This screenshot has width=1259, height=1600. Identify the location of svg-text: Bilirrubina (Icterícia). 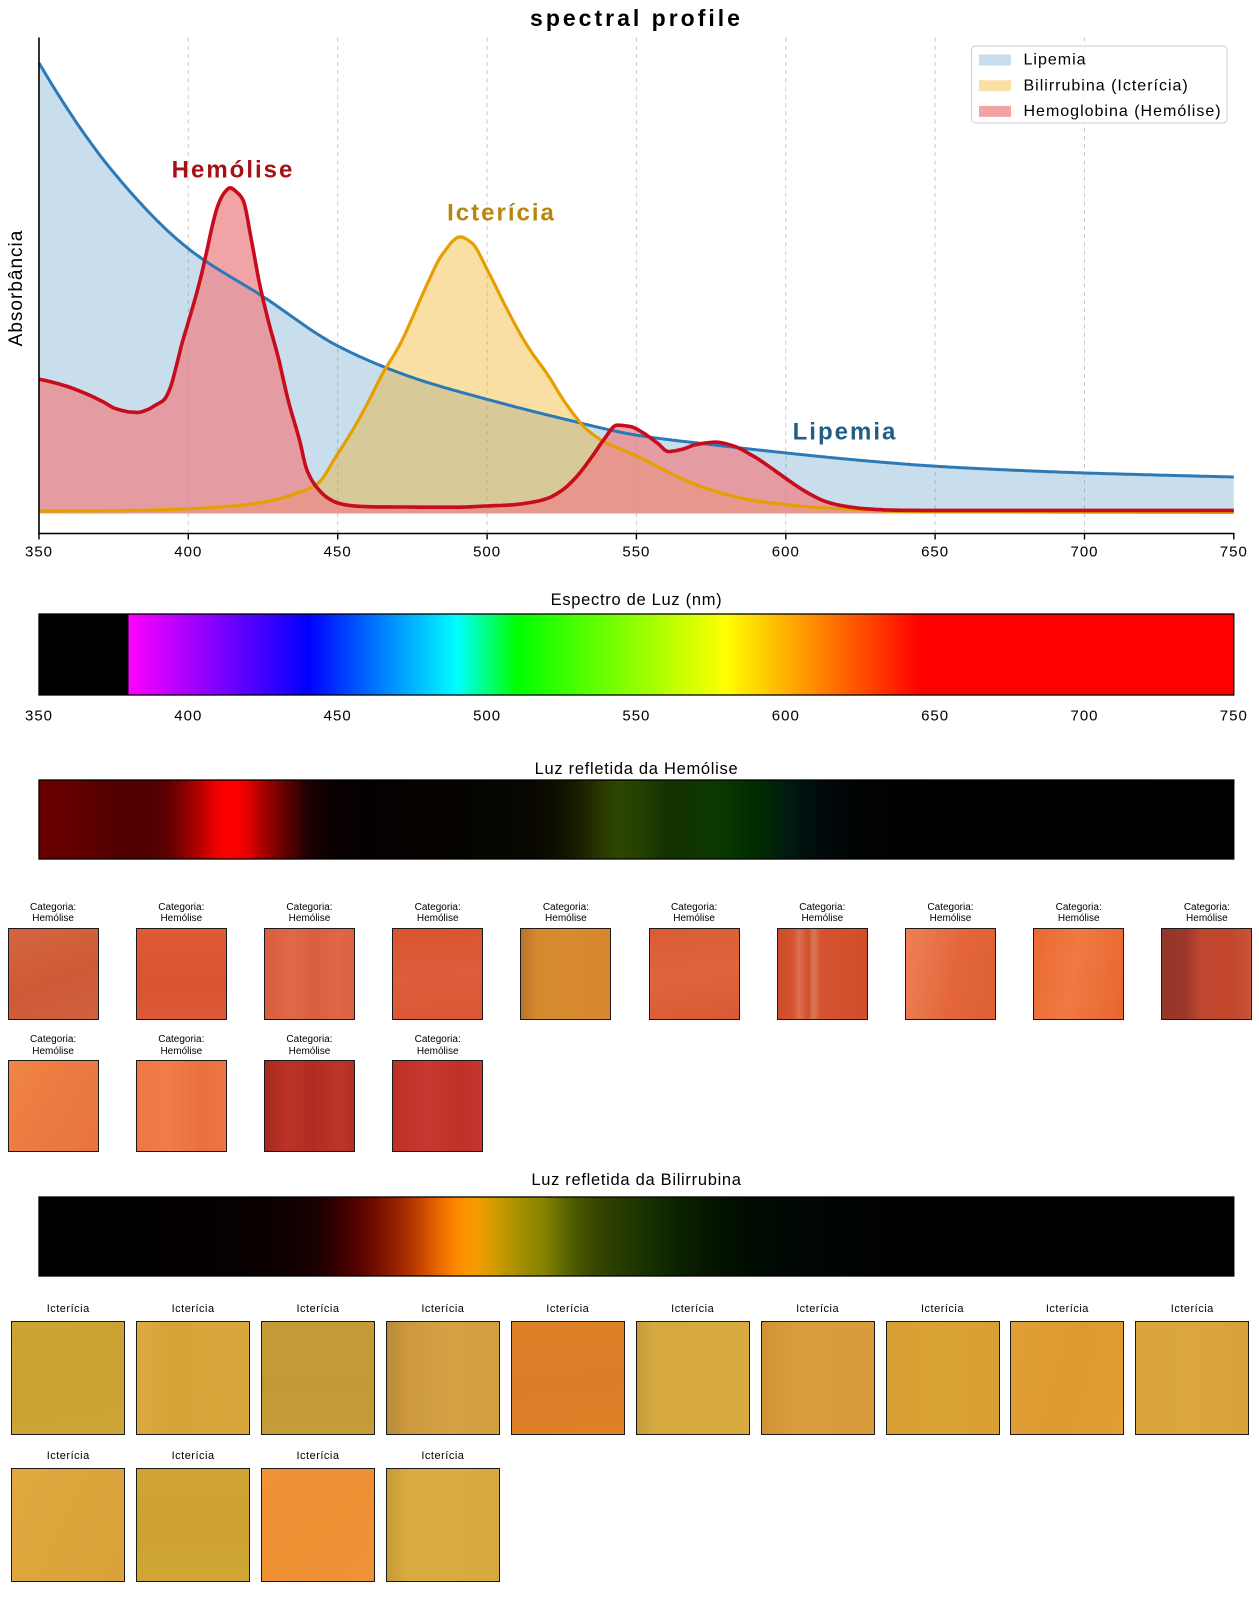
(1106, 85).